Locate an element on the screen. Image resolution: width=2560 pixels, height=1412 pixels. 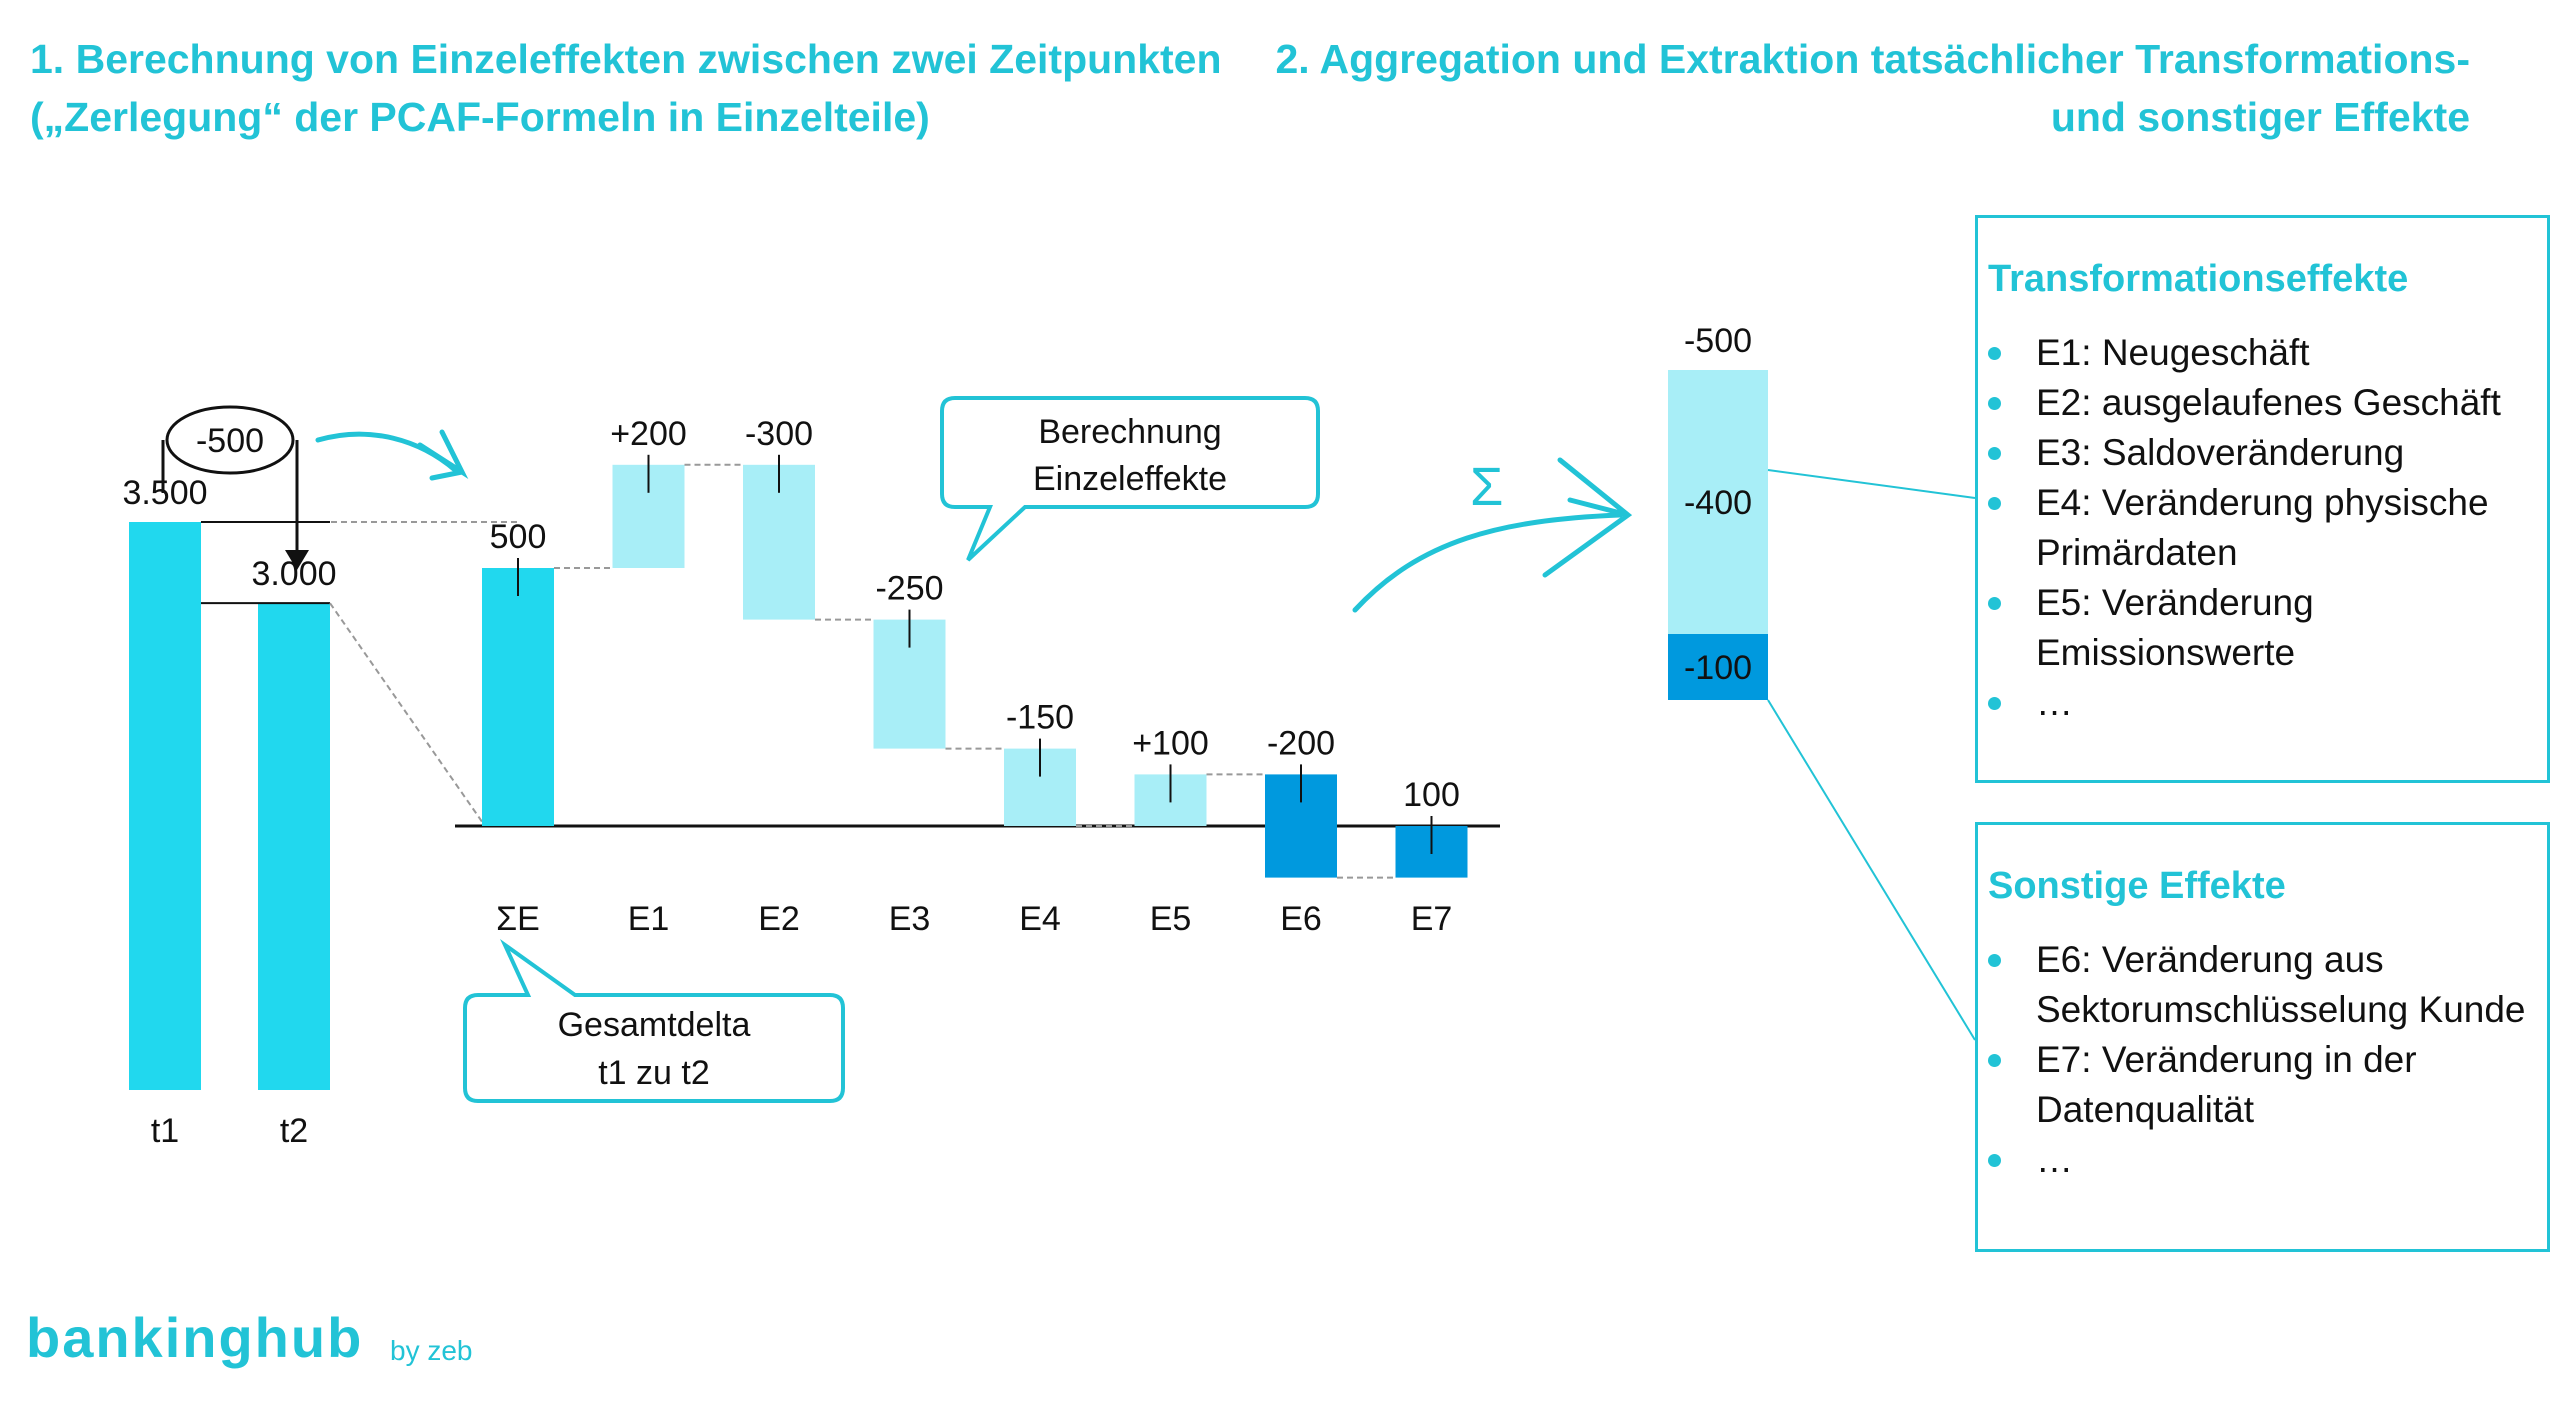
stacked-total-label: -500 is located at coordinates (1718, 341).